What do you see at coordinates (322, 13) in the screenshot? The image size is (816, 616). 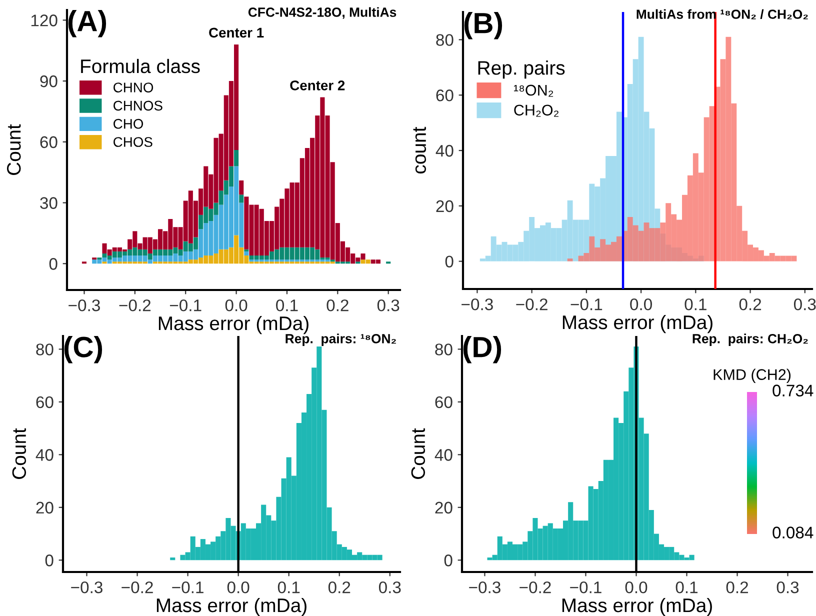 I see `chart-title: CFC-N4S2-18O, MultiAs` at bounding box center [322, 13].